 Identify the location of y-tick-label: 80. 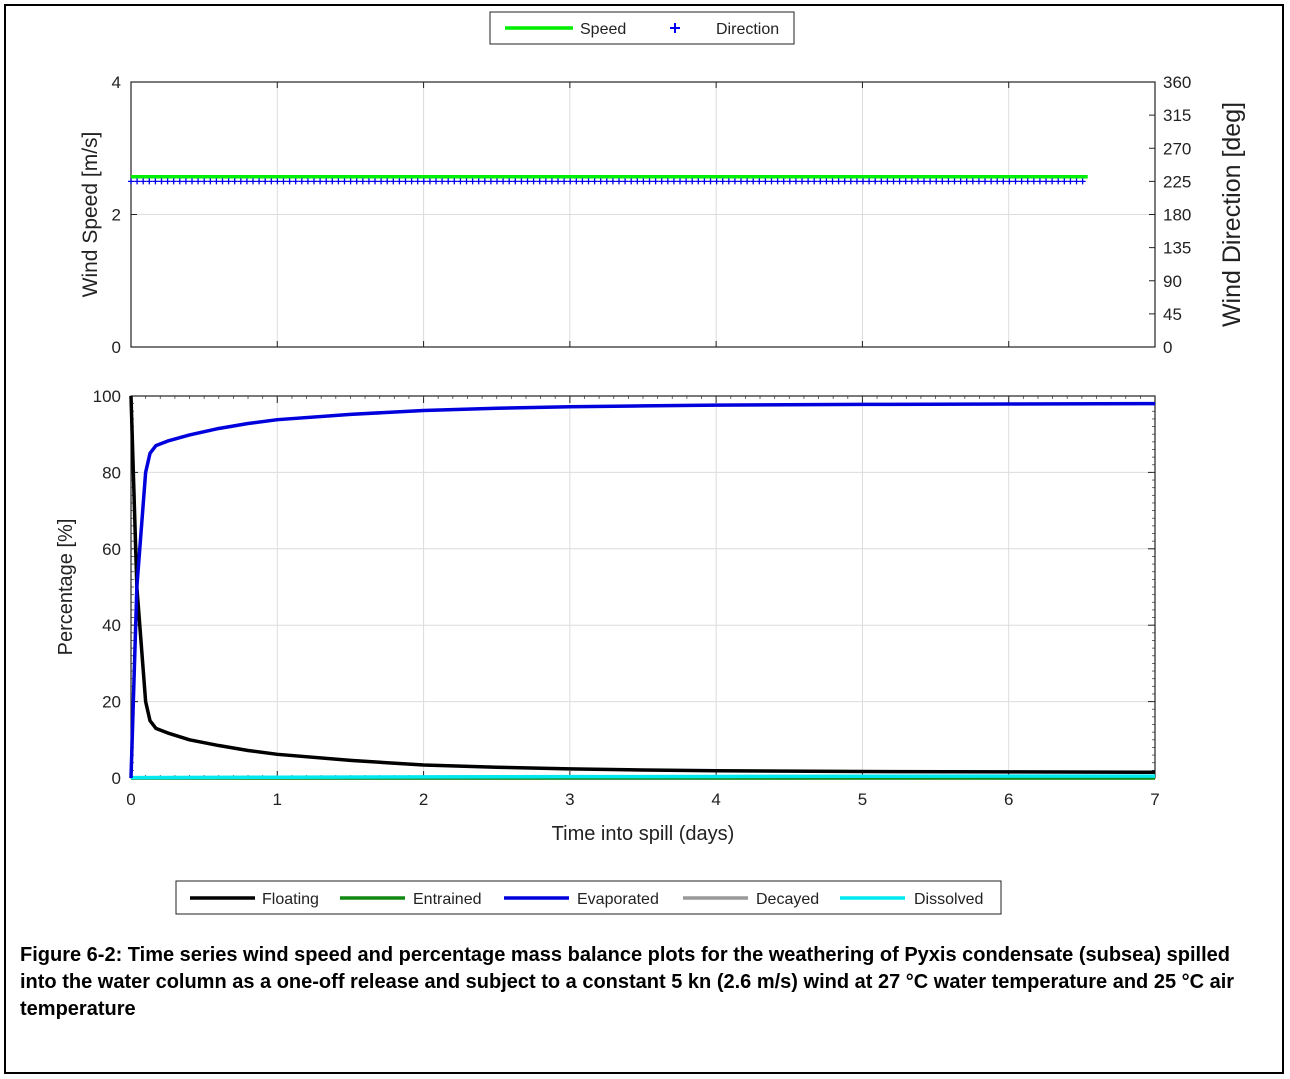
(111, 472).